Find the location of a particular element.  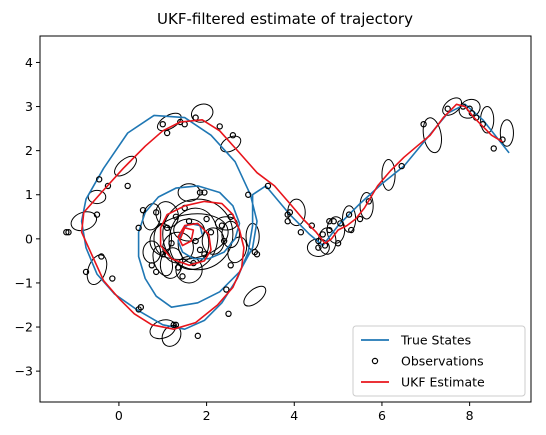

x-tick-label: 0 is located at coordinates (119, 415).